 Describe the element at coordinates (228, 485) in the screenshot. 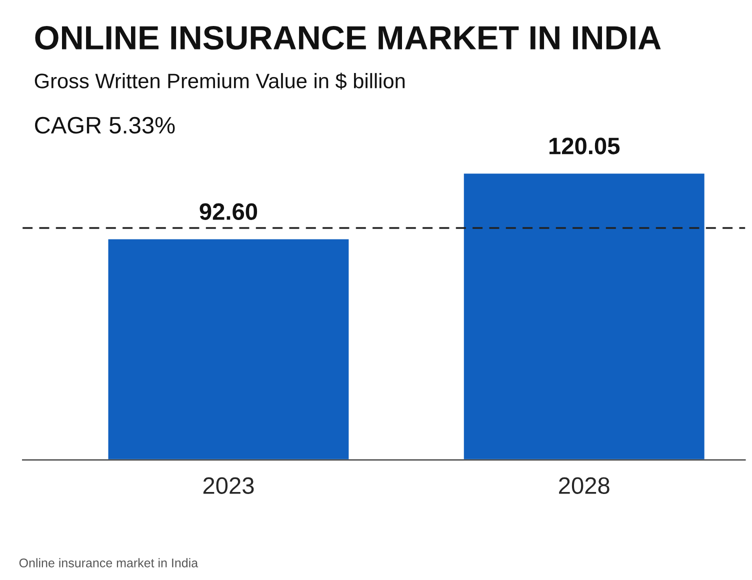

I see `x-tick-label: 2023` at that location.